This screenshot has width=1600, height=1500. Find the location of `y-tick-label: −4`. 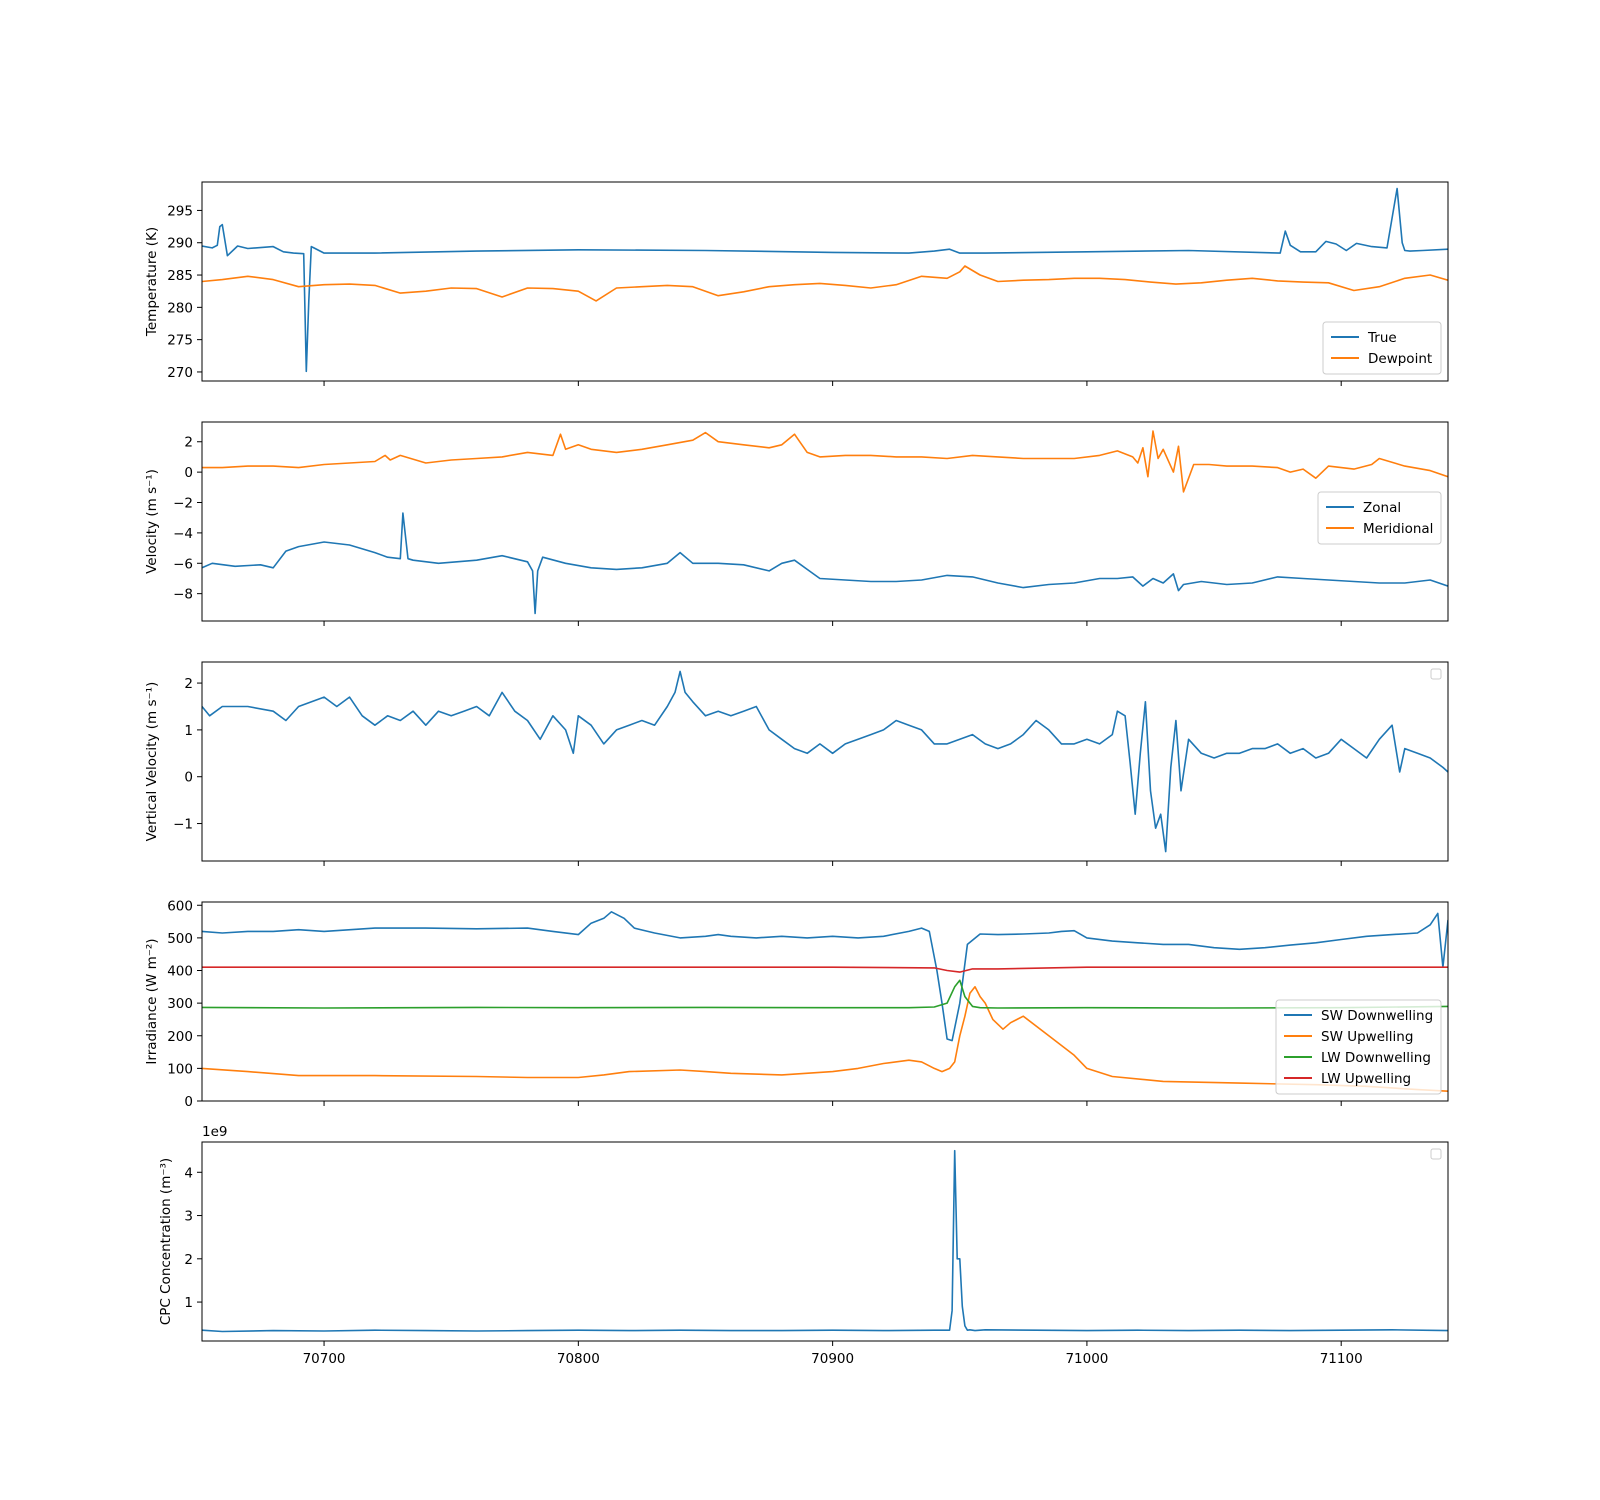

y-tick-label: −4 is located at coordinates (183, 534).